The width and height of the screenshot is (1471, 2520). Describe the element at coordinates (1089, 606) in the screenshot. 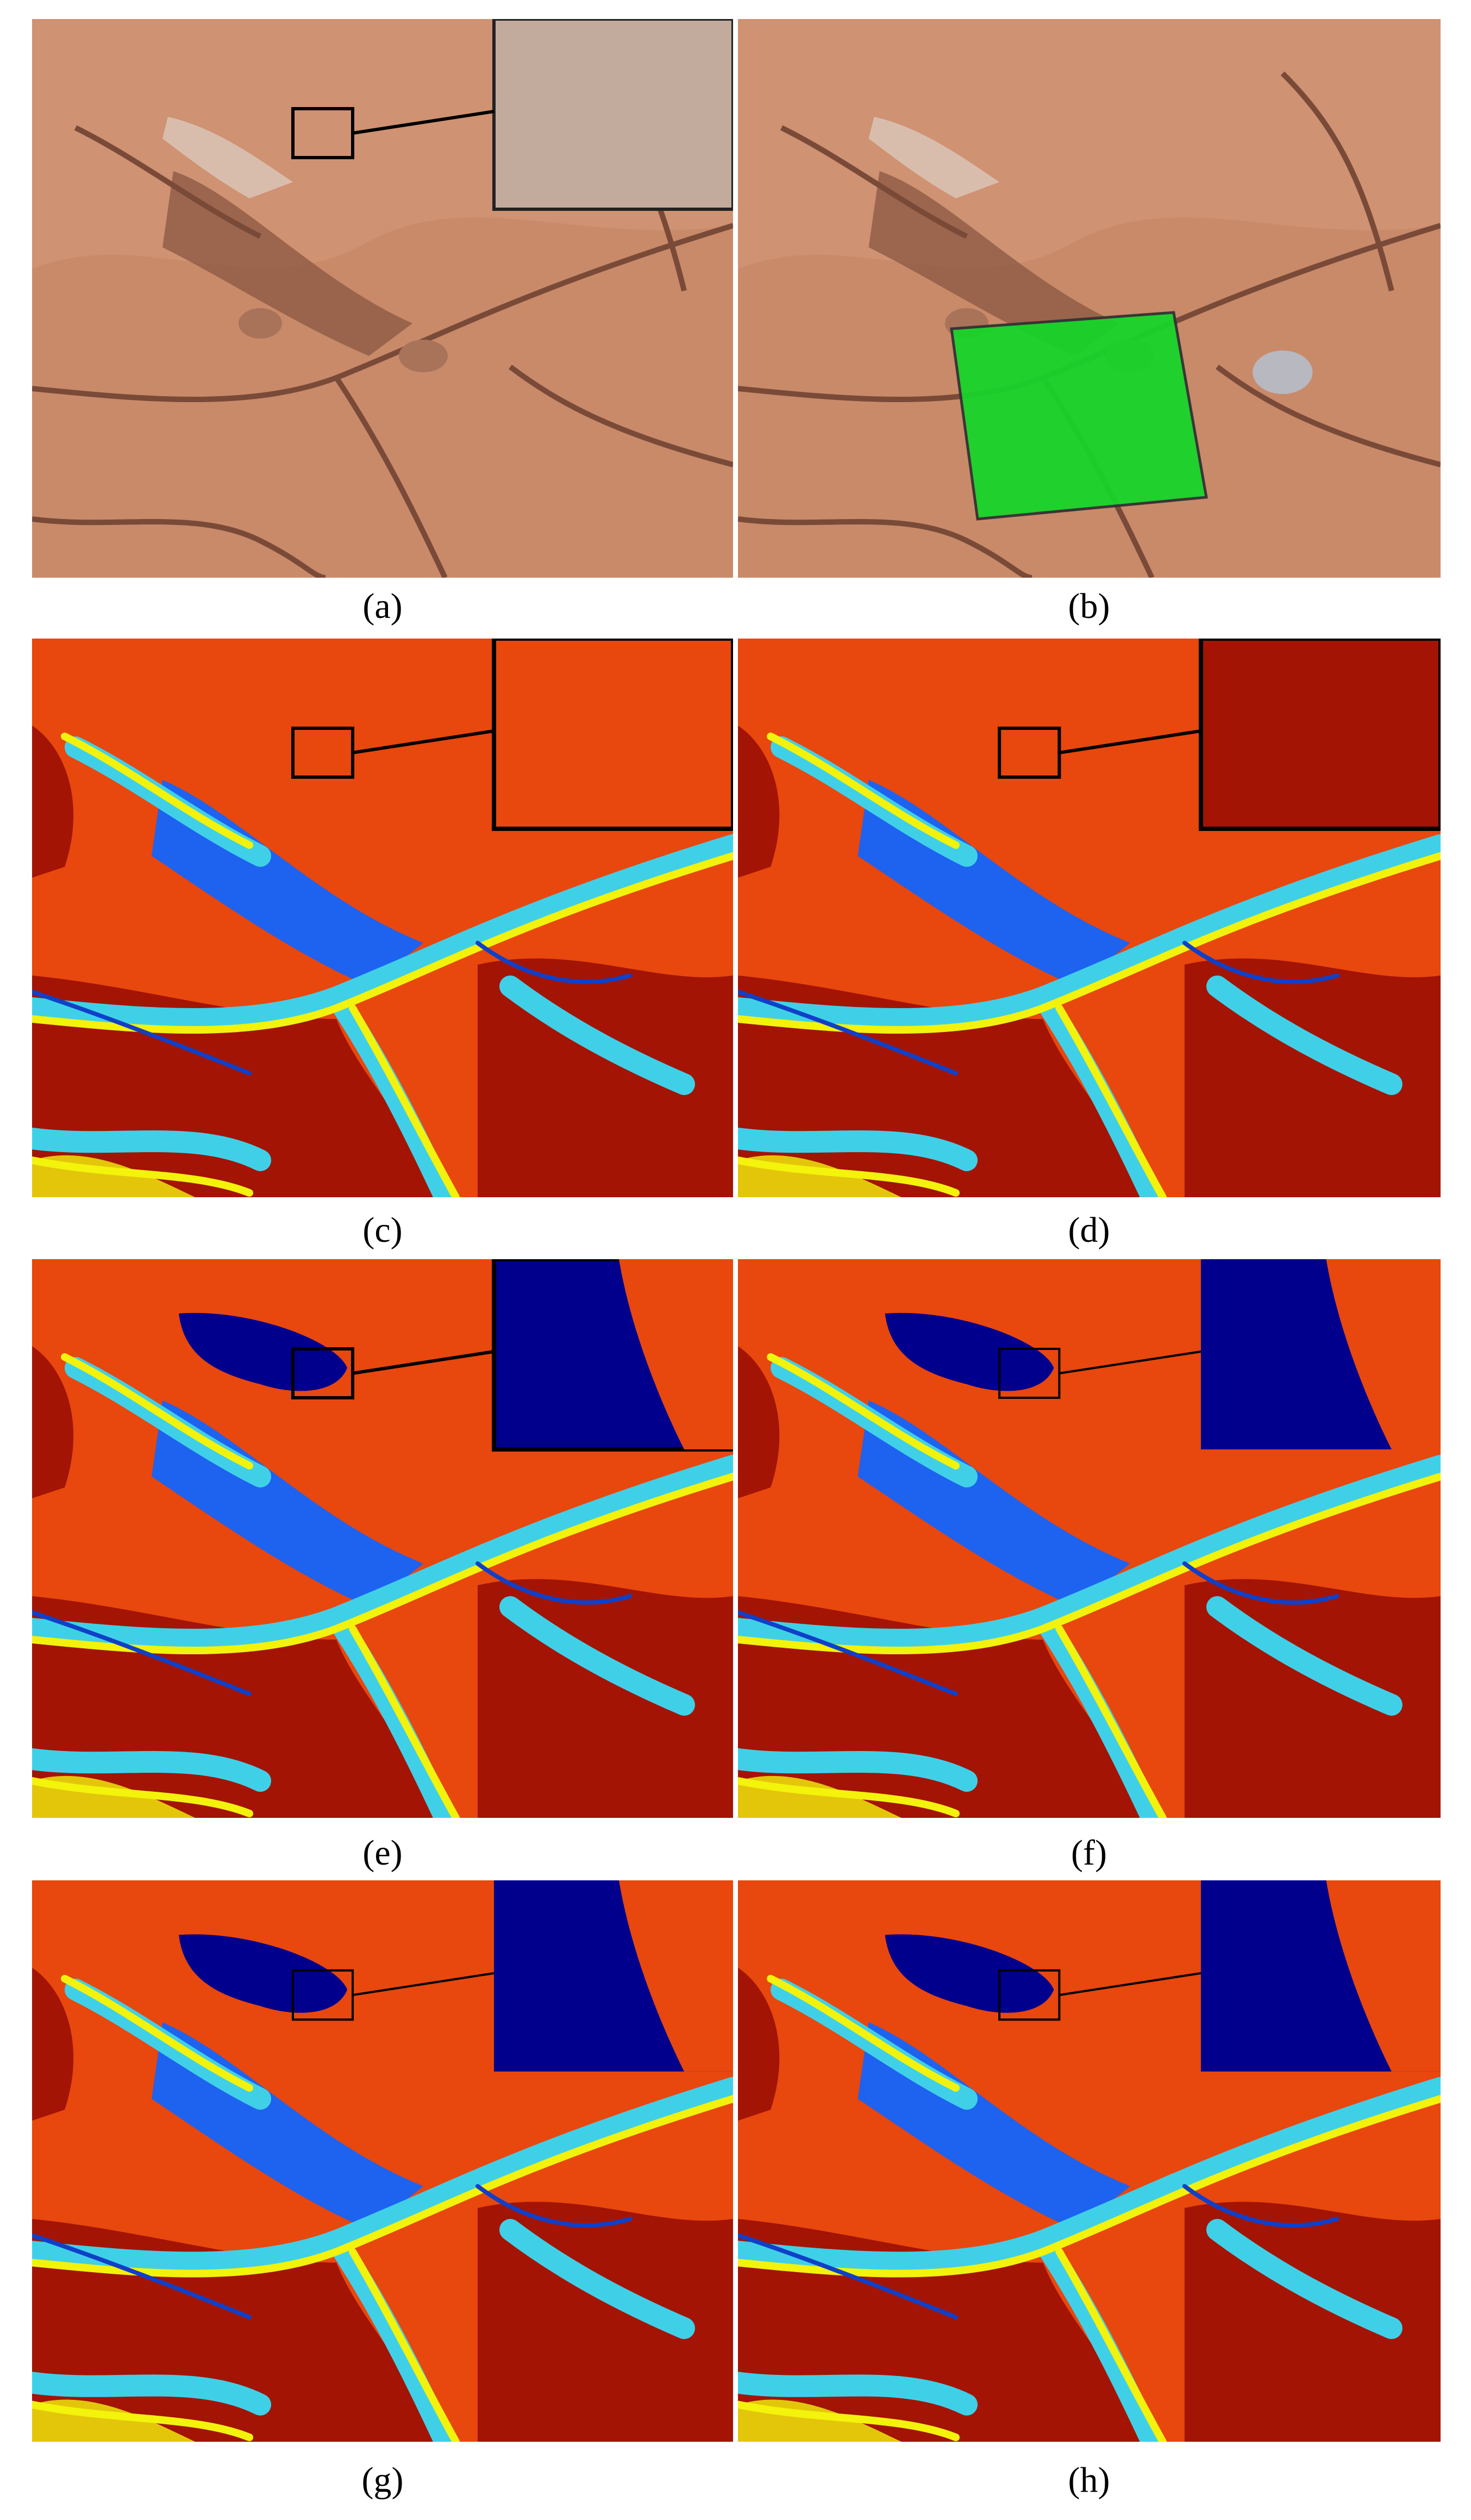

I see `panel-label: (b)` at that location.